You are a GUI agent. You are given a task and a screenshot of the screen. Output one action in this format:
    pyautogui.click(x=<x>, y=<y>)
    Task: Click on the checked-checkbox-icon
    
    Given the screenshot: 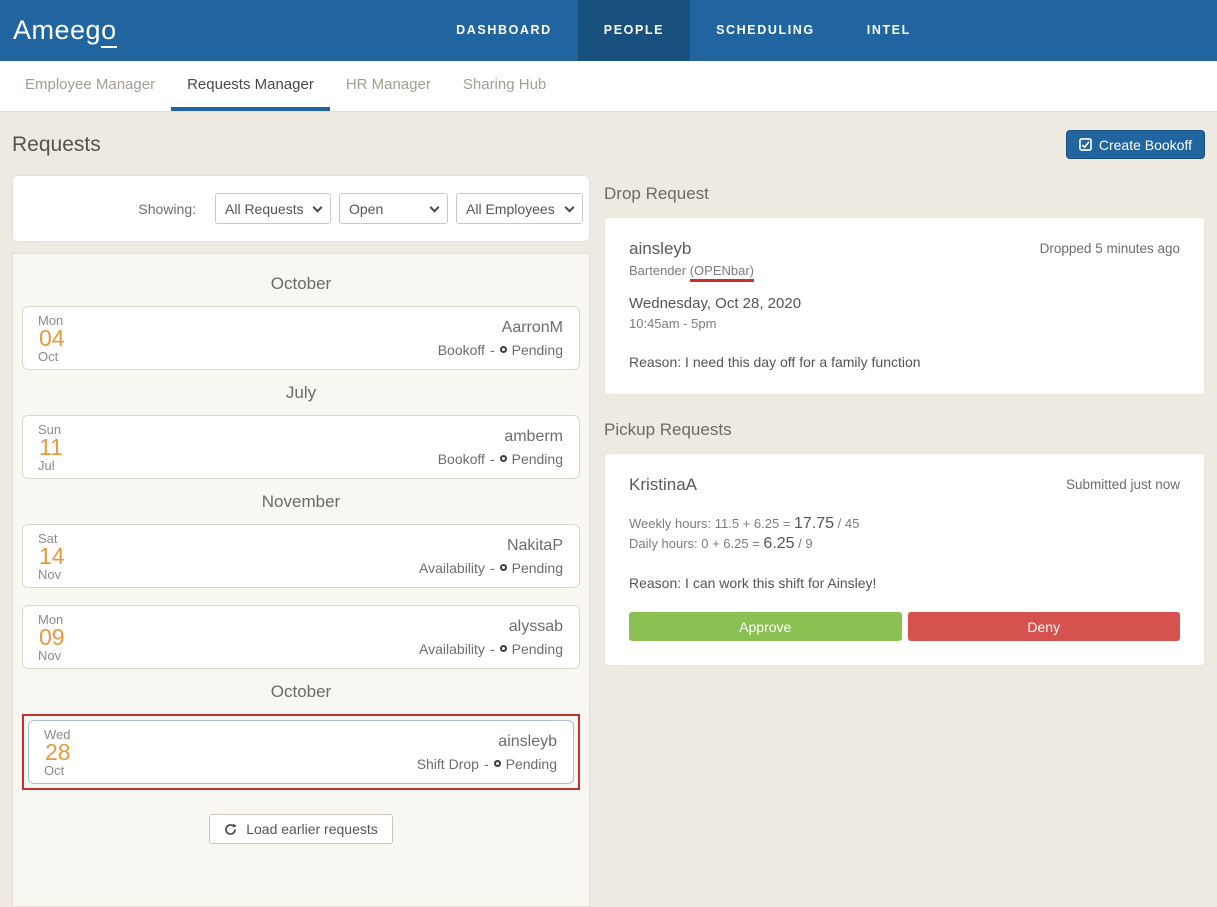 What is the action you would take?
    pyautogui.click(x=1085, y=144)
    